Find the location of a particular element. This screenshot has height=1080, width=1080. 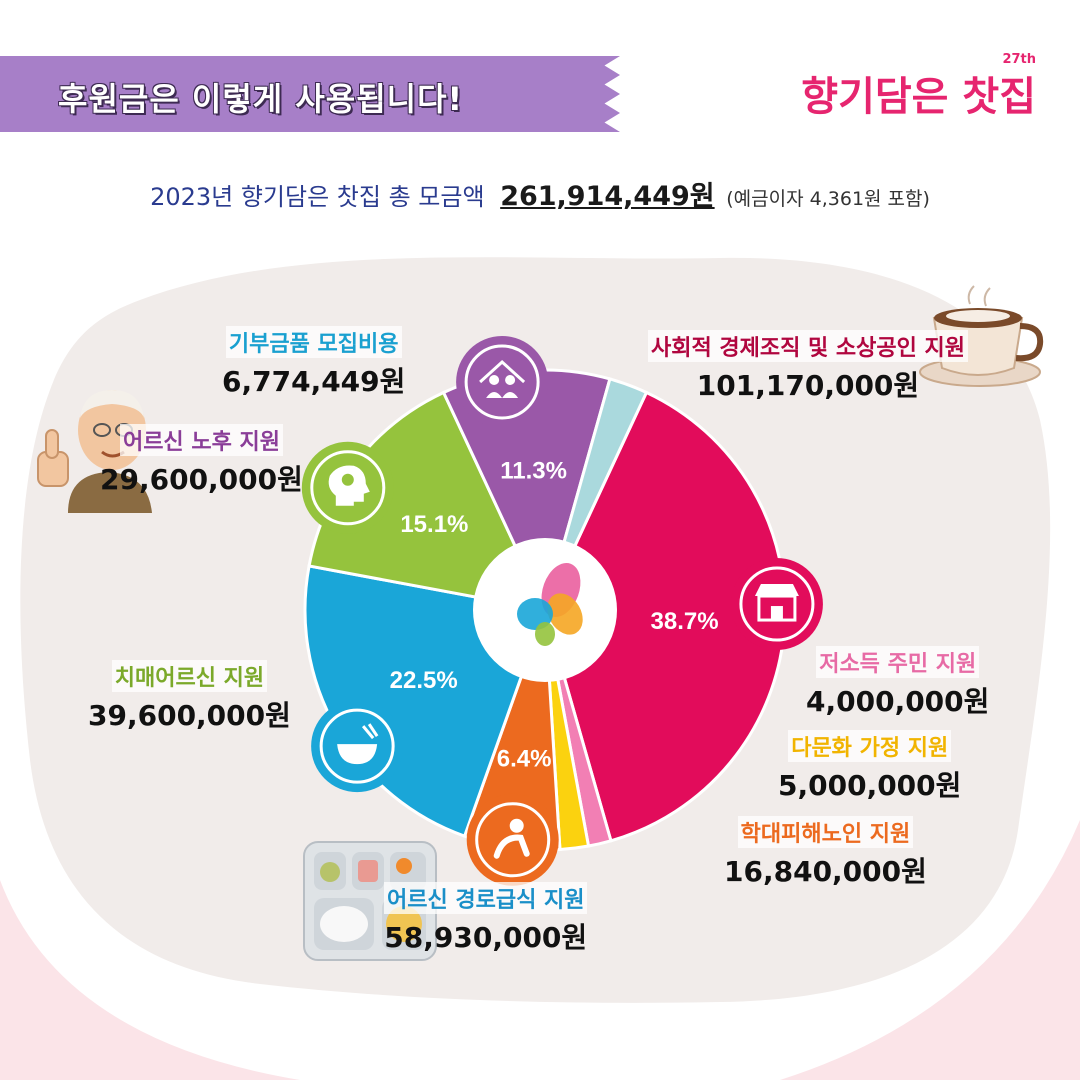

label-dementia-elderly-name: 치매어르신 지원 is located at coordinates (189, 676).